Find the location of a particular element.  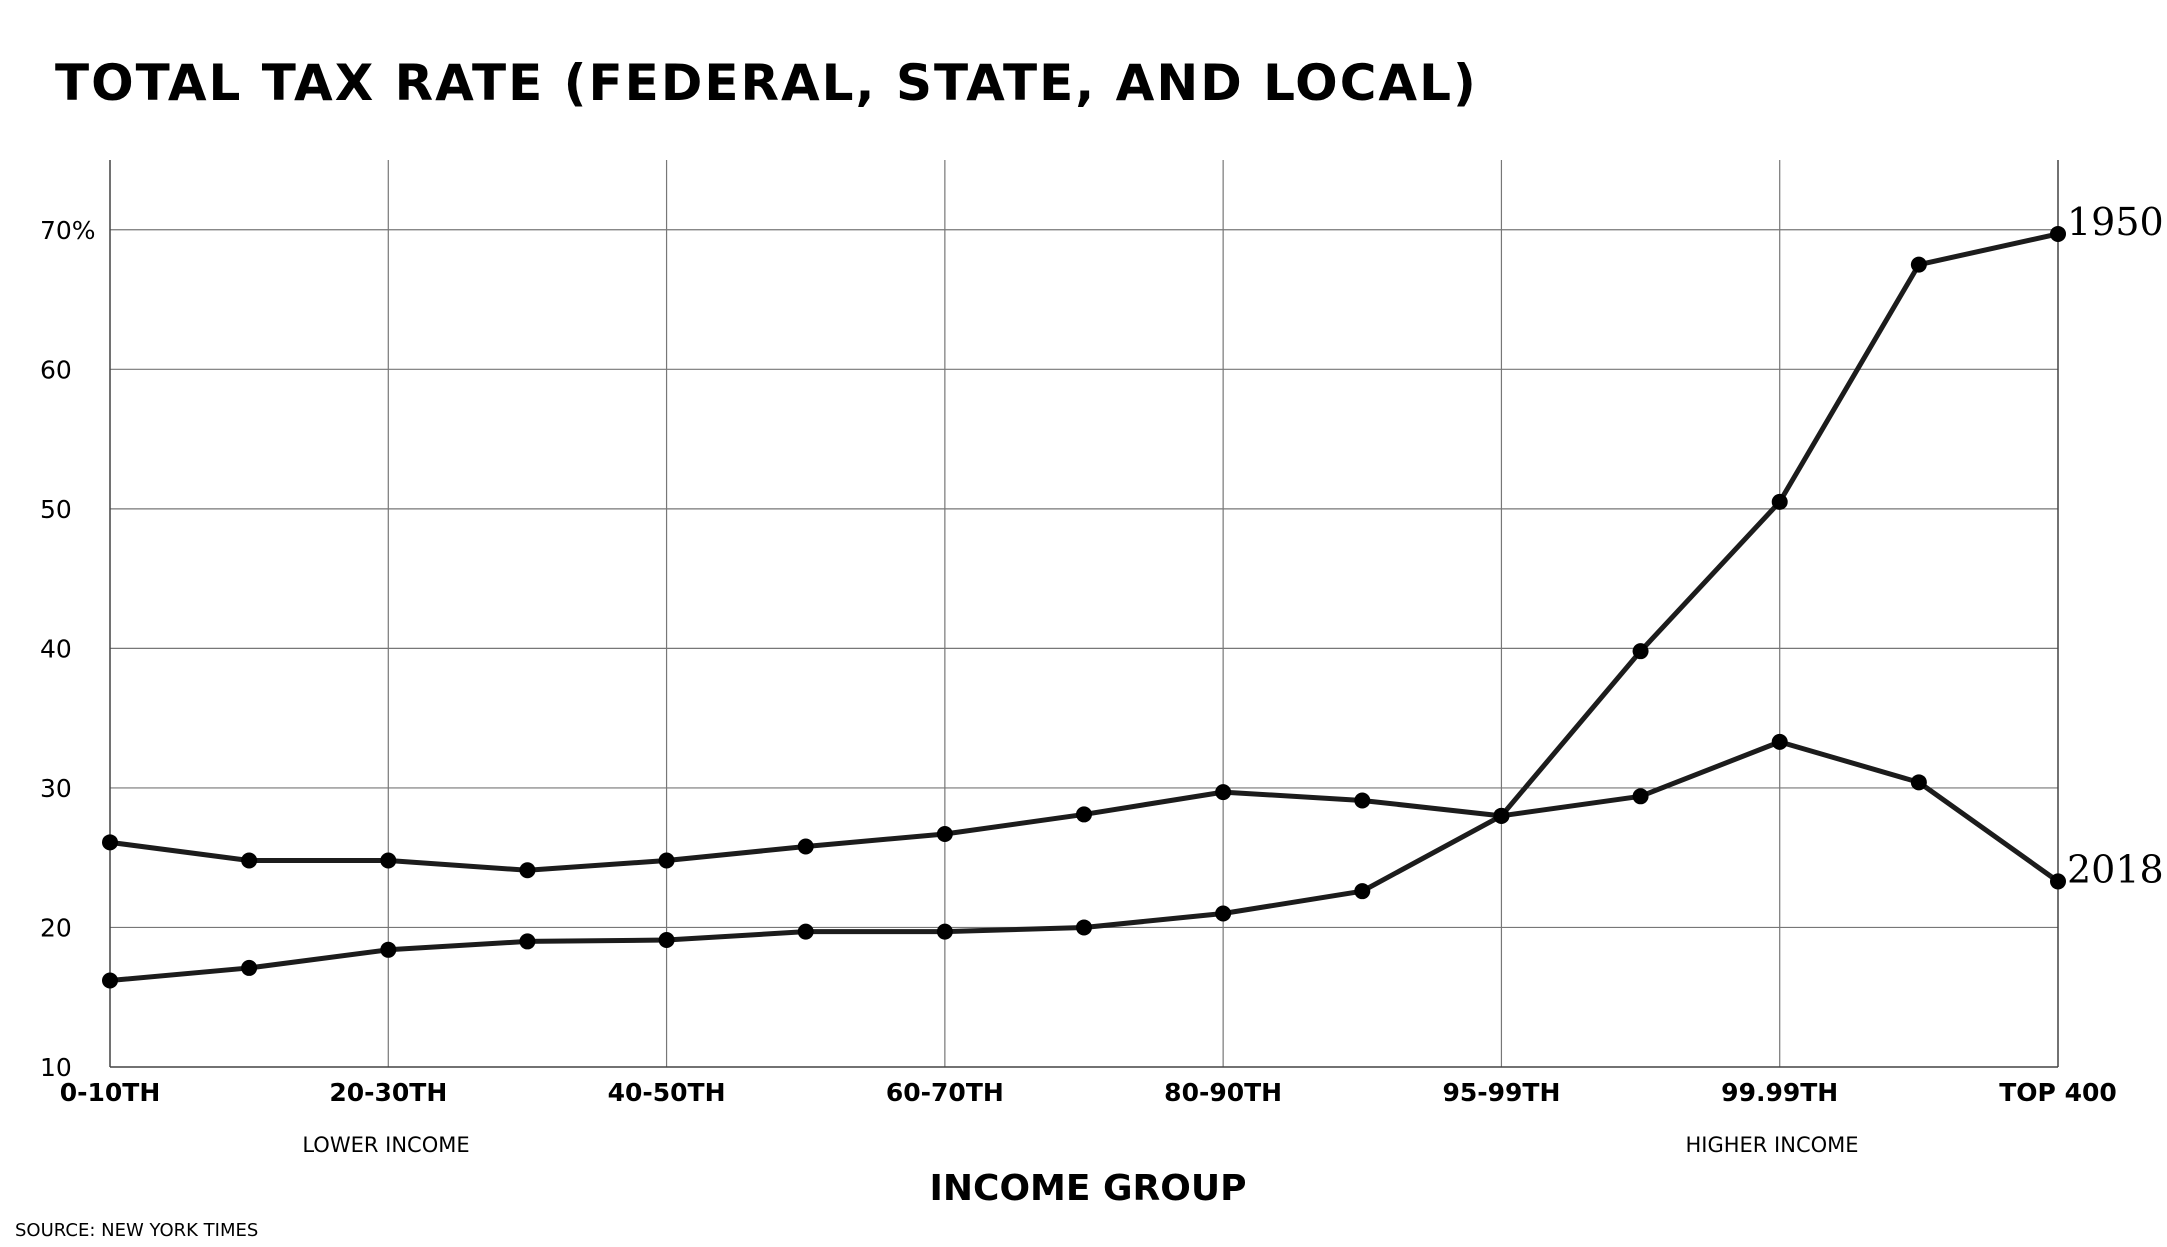

x-tick-label: 20-30TH is located at coordinates (388, 1092).